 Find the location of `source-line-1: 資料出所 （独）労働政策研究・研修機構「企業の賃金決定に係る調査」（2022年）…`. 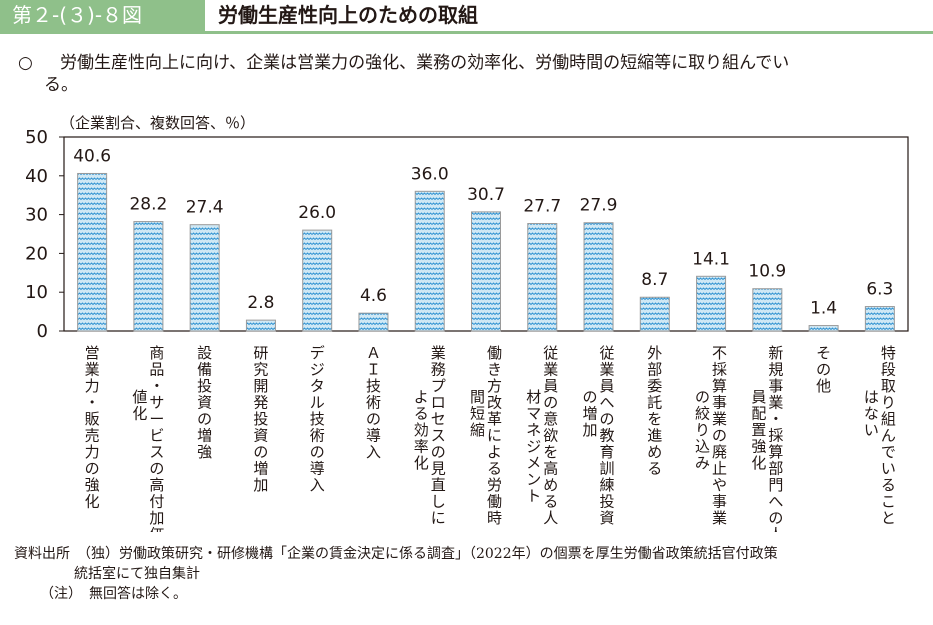

source-line-1: 資料出所 （独）労働政策研究・研修機構「企業の賃金決定に係る調査」（2022年）… is located at coordinates (396, 554).